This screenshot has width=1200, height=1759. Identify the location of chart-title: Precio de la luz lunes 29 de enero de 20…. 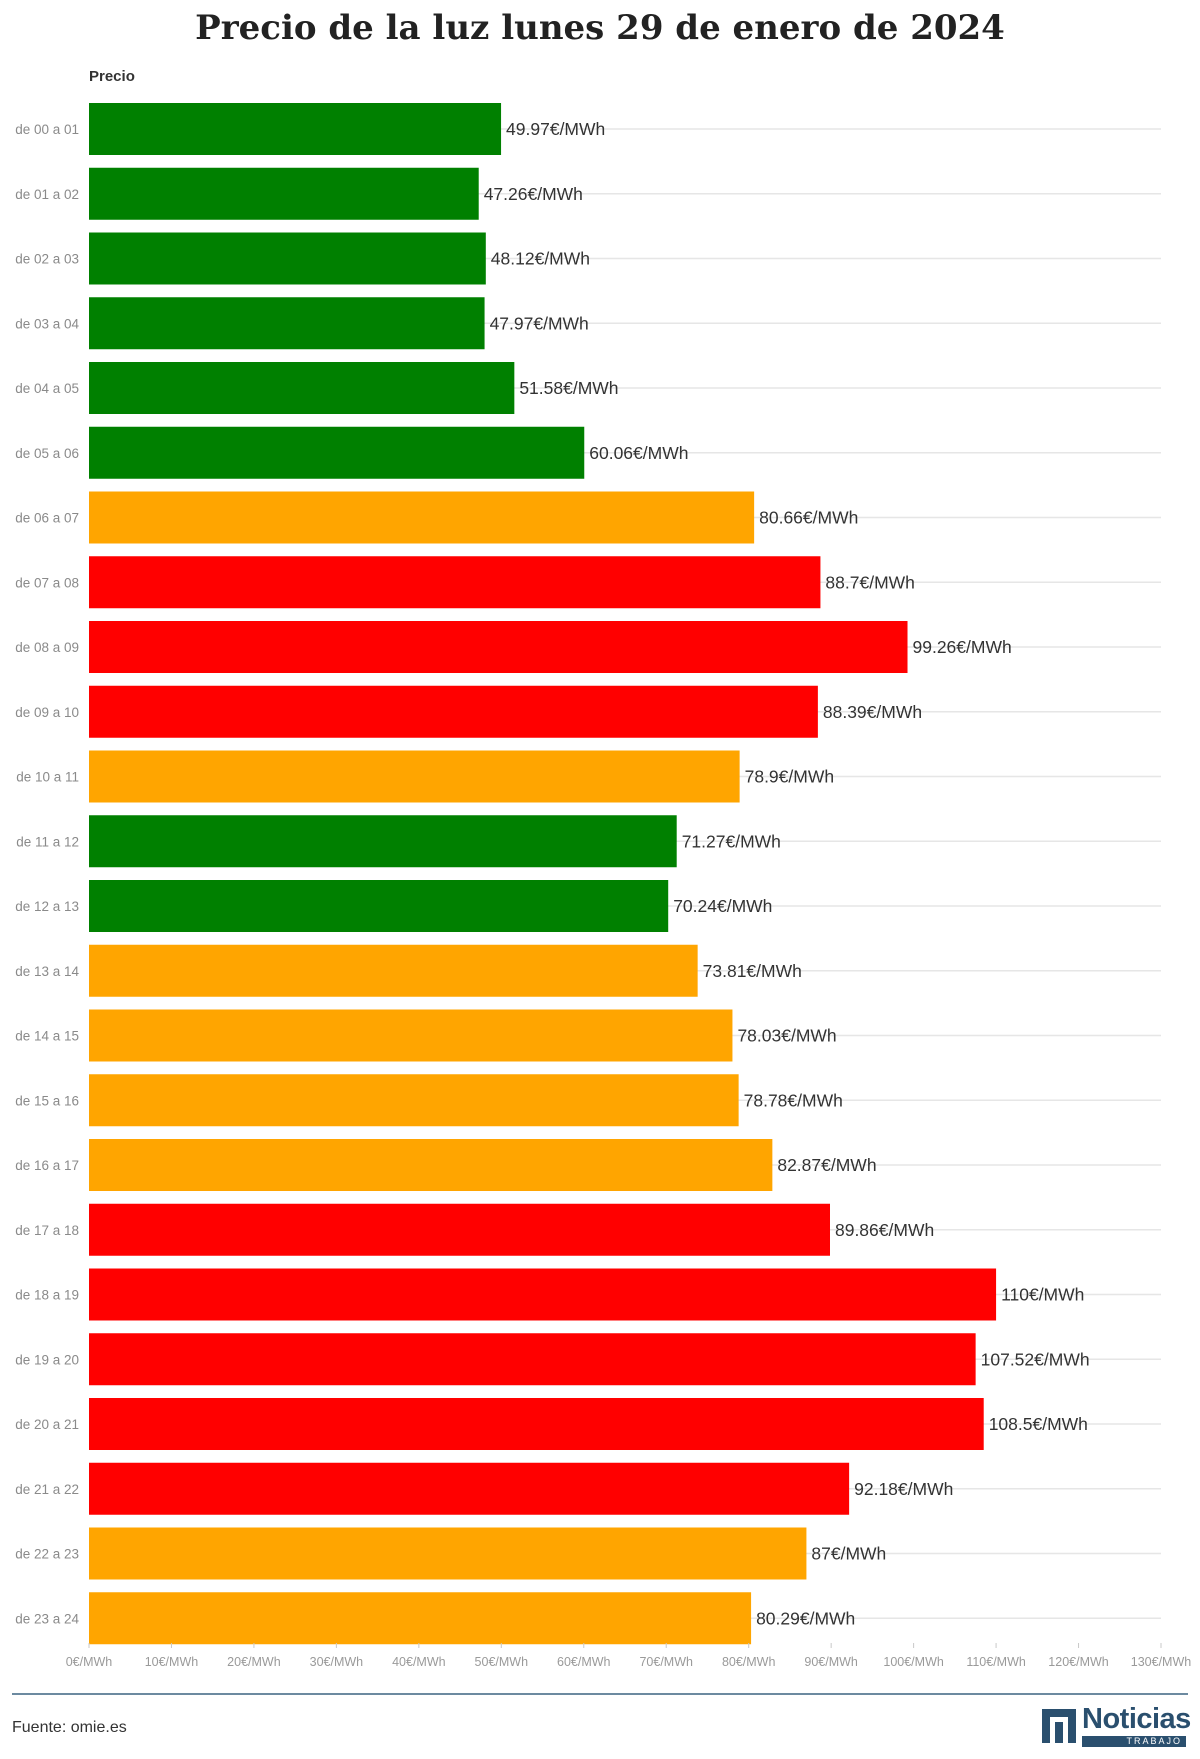
(600, 28).